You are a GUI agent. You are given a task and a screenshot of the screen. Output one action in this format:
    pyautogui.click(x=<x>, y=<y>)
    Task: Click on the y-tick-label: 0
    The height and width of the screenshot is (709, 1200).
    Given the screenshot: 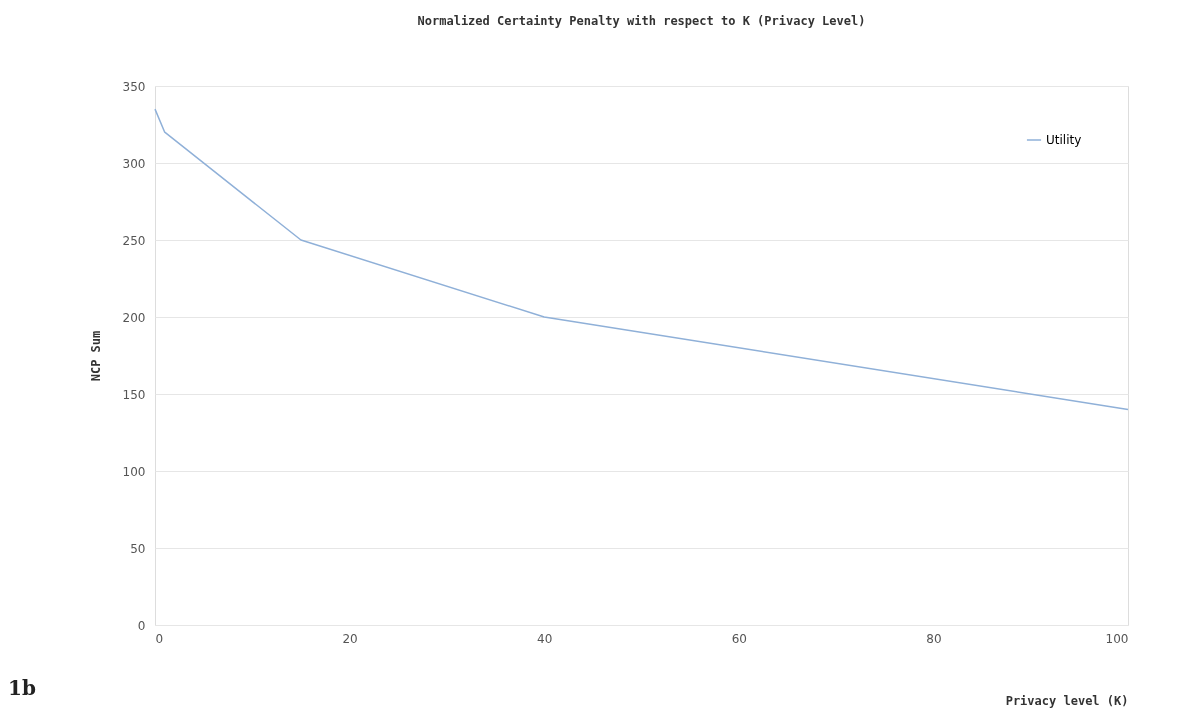 What is the action you would take?
    pyautogui.click(x=141, y=625)
    